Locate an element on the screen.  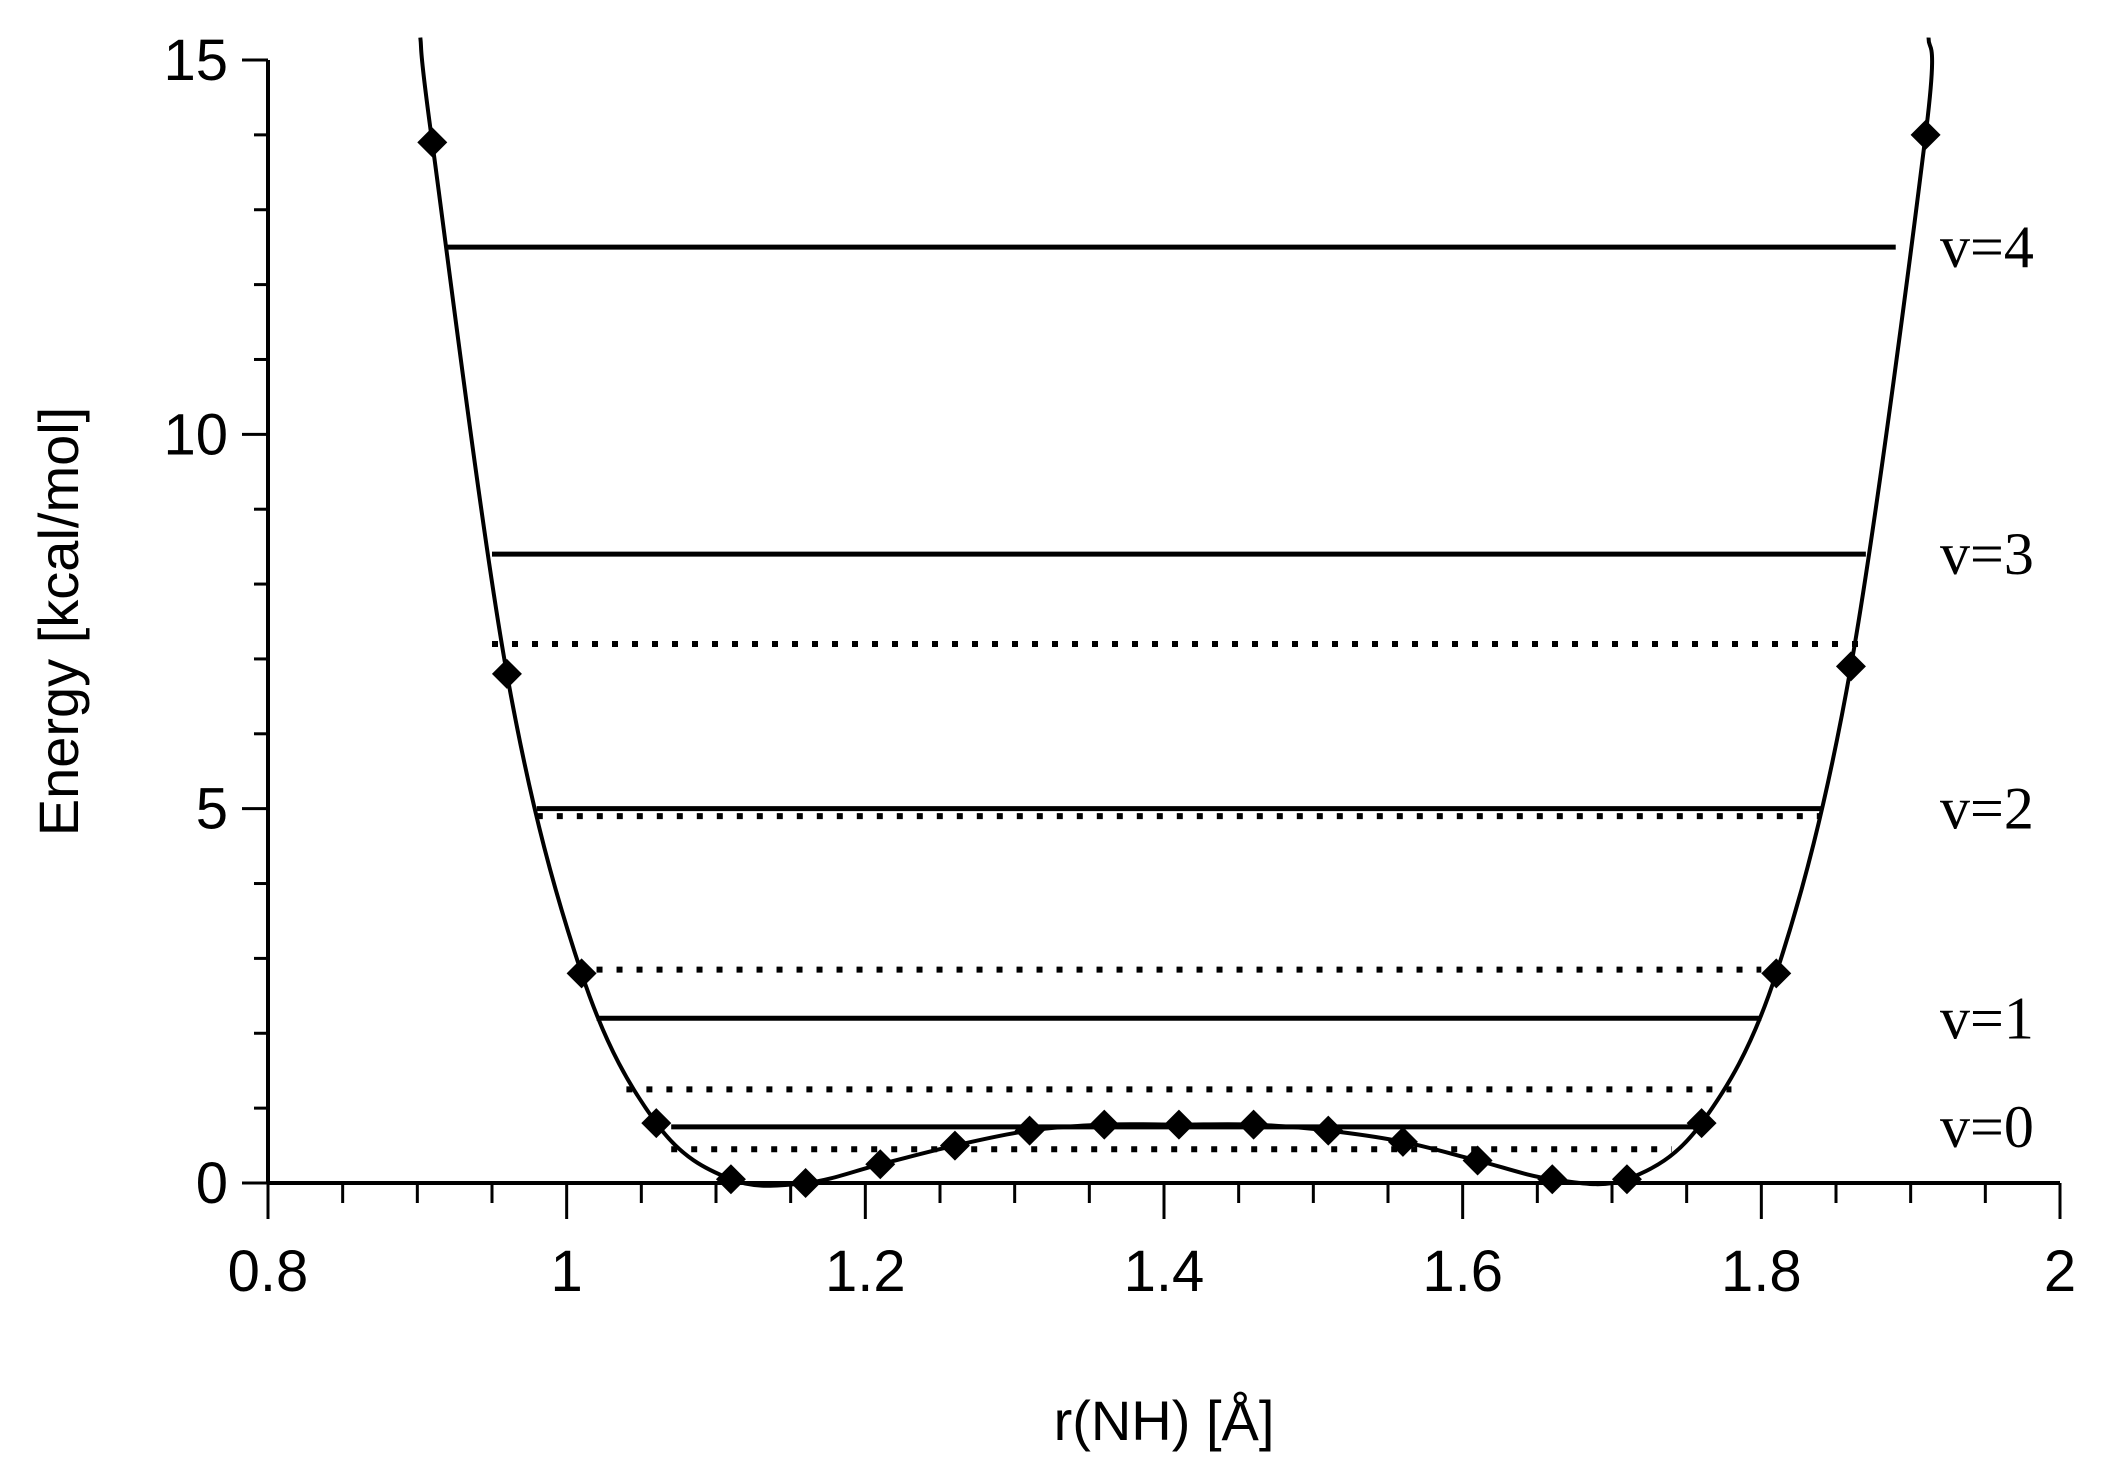
level-label: v=2 is located at coordinates (1987, 809).